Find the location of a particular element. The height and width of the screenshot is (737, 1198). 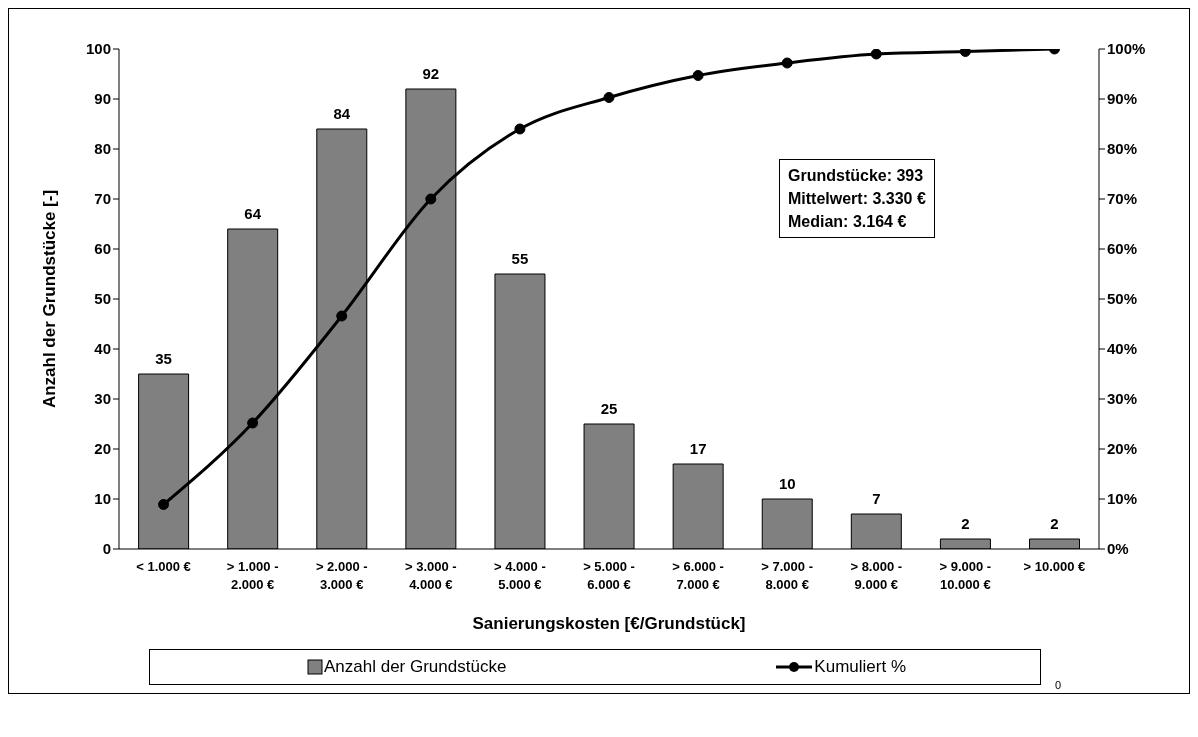

y2-tick-label: 50% is located at coordinates (1122, 299).